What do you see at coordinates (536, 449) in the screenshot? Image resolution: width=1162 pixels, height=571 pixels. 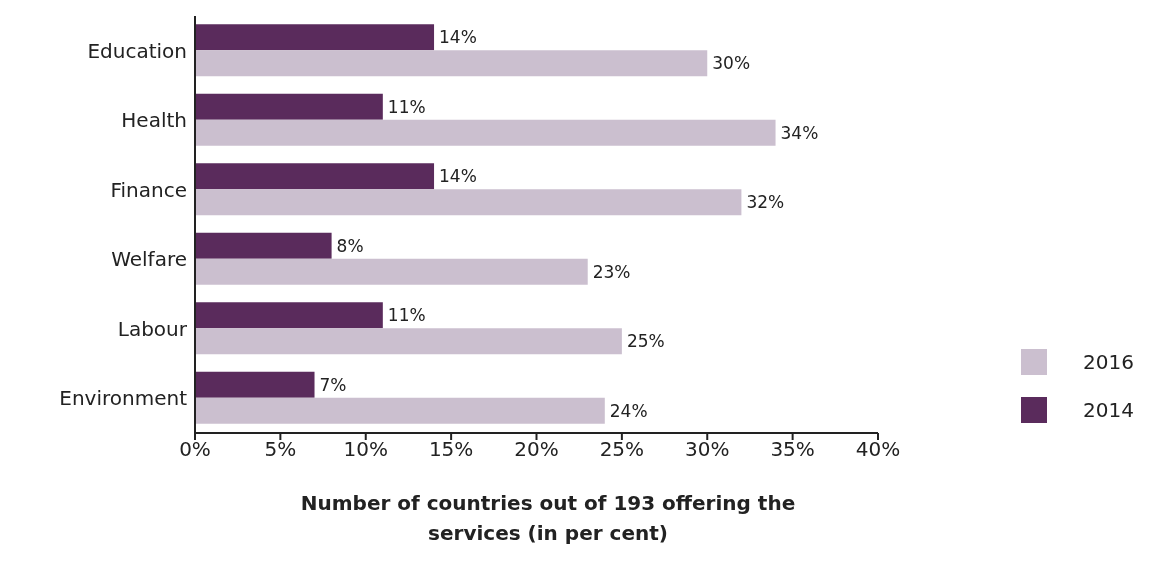 I see `x-tick-label: 20%` at bounding box center [536, 449].